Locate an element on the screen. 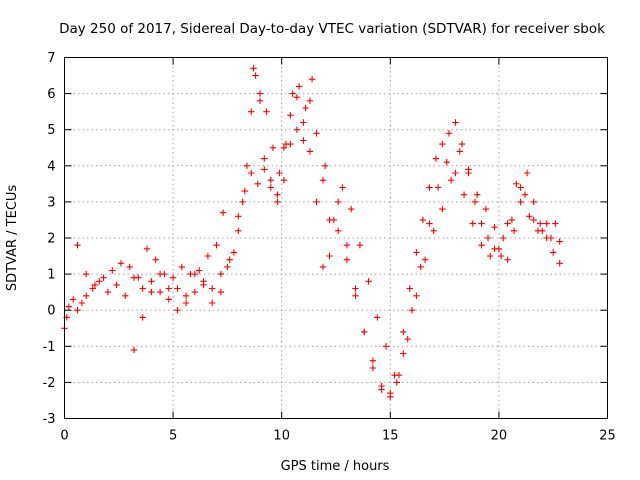 The height and width of the screenshot is (480, 640). y-tick-label: 4 is located at coordinates (51, 166).